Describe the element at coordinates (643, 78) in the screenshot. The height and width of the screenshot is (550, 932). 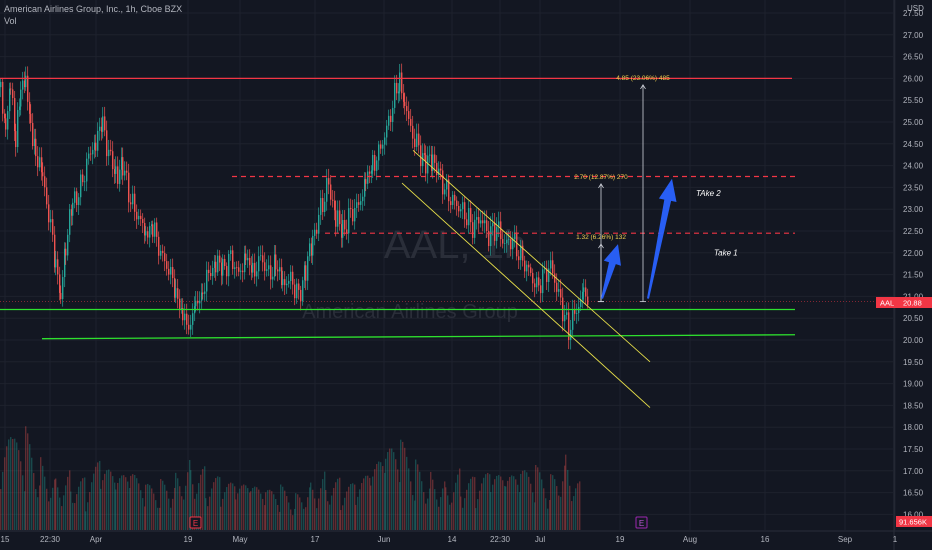
I see `measure-label: 4.85 (23.06%) 485` at that location.